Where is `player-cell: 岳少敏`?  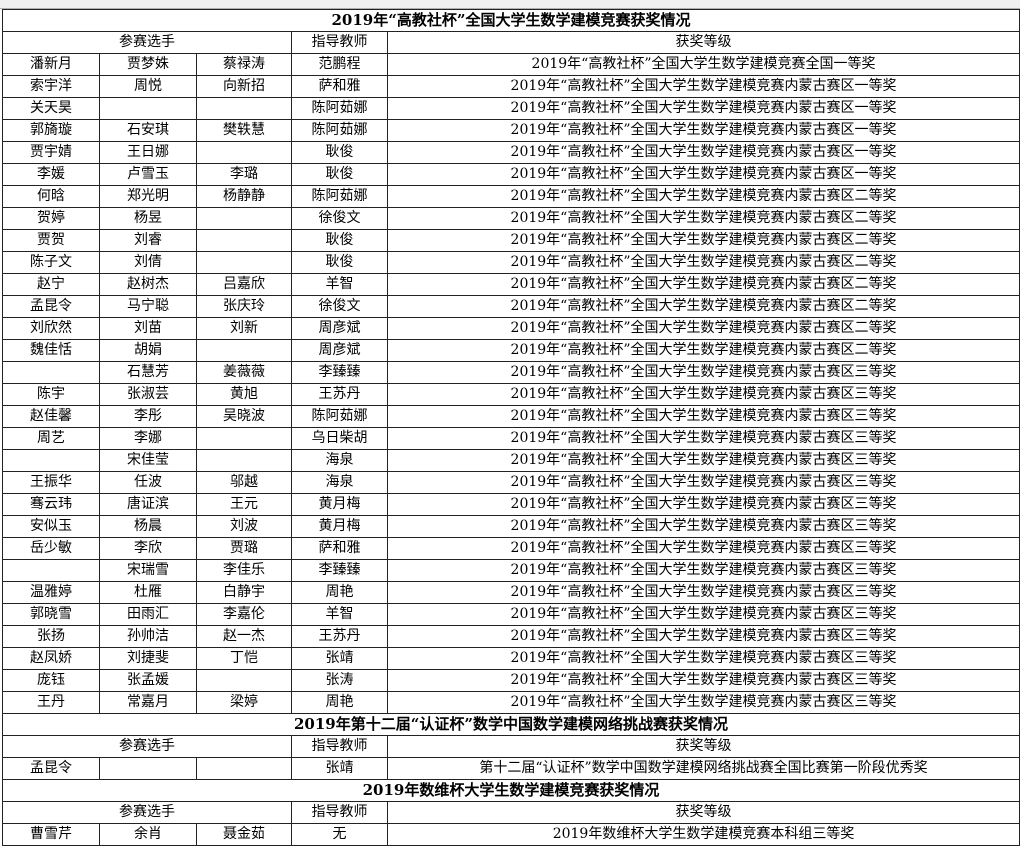 player-cell: 岳少敏 is located at coordinates (51, 548).